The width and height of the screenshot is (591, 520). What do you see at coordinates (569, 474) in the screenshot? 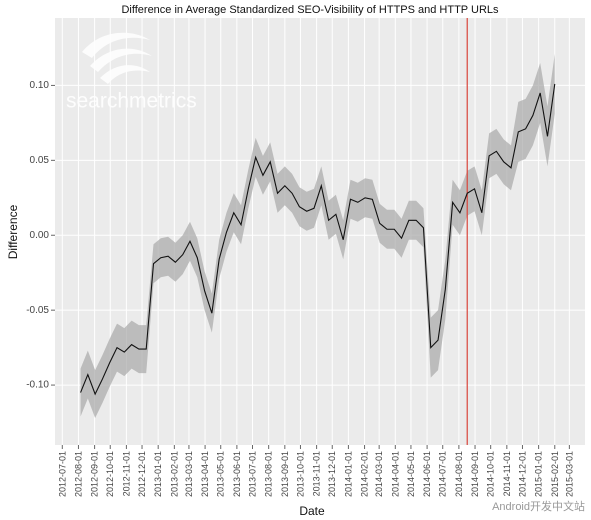
I see `x-tick-label: 2015-03-01` at bounding box center [569, 474].